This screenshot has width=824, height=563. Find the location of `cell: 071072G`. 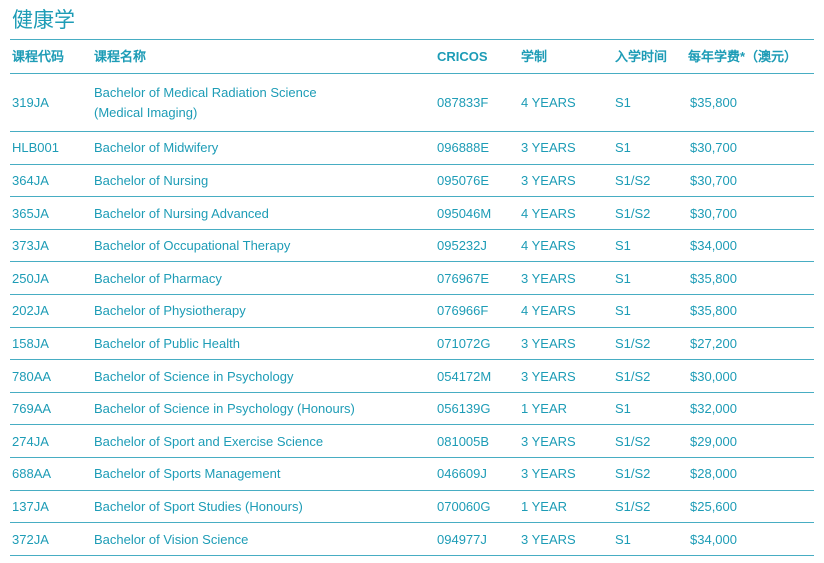

cell: 071072G is located at coordinates (464, 343).